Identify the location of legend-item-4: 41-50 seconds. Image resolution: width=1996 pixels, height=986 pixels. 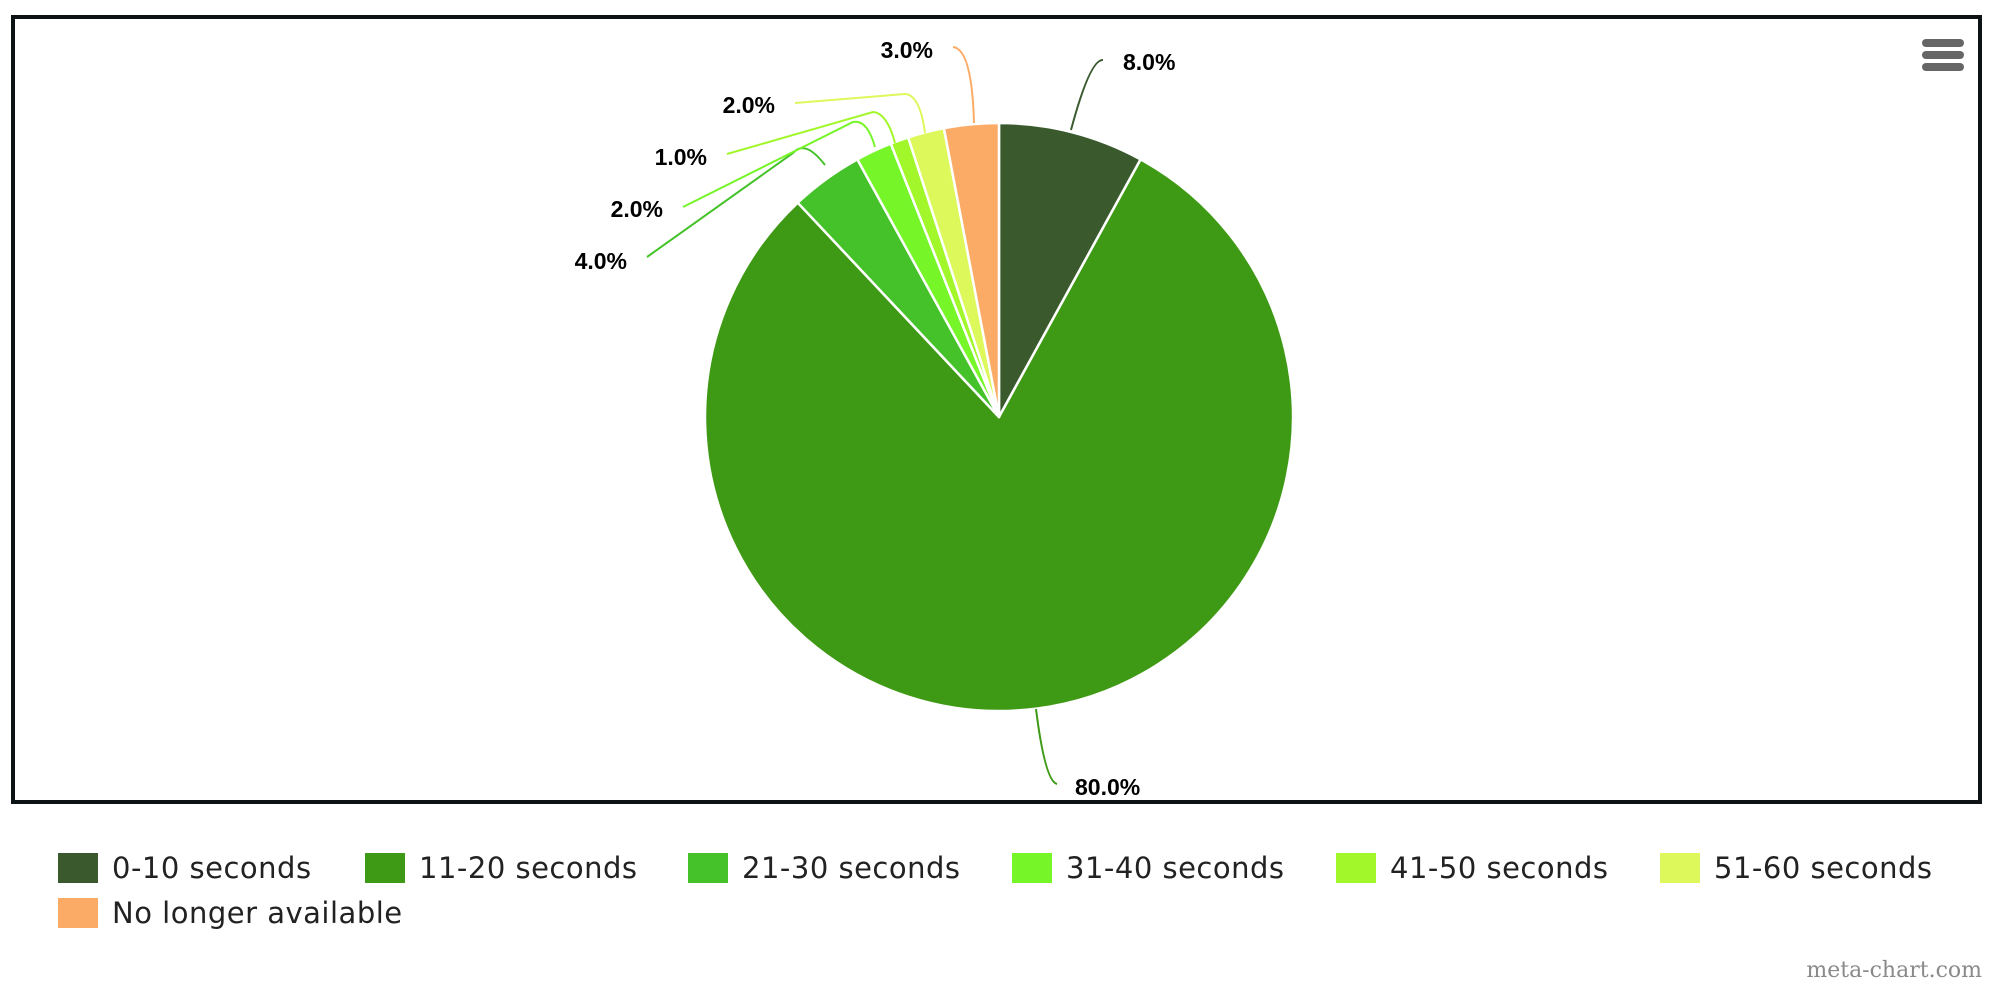
(1472, 868).